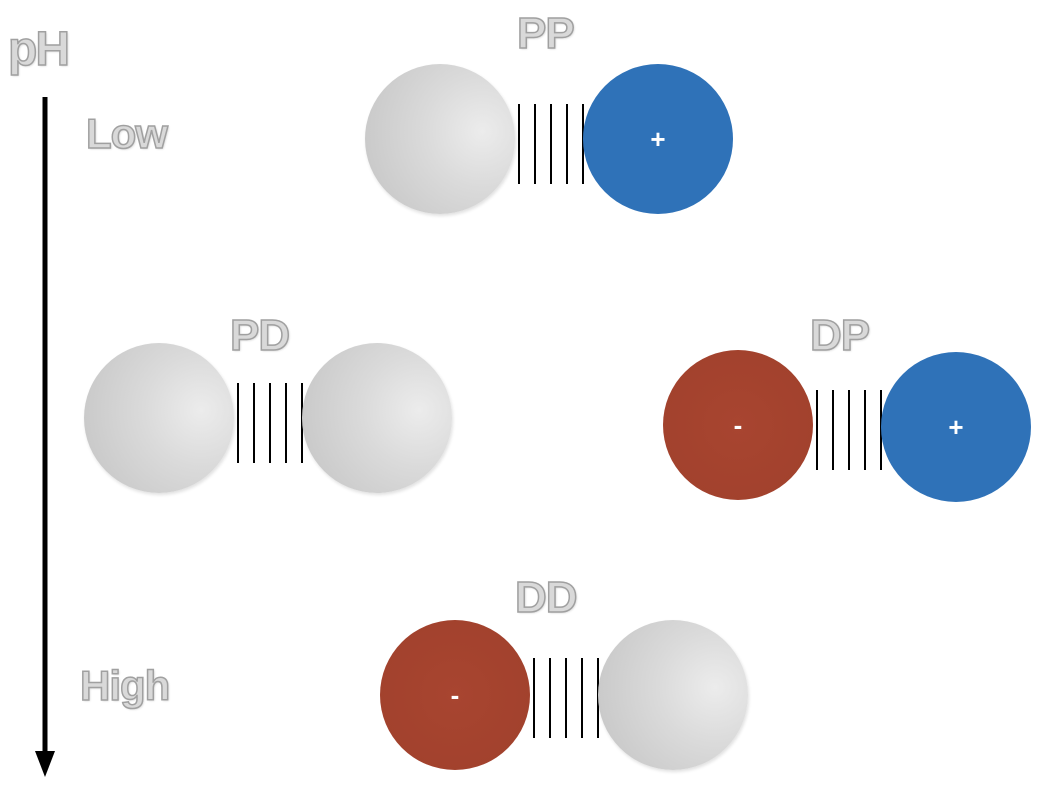 This screenshot has width=1039, height=787. Describe the element at coordinates (270, 423) in the screenshot. I see `pd-bond-lines` at that location.